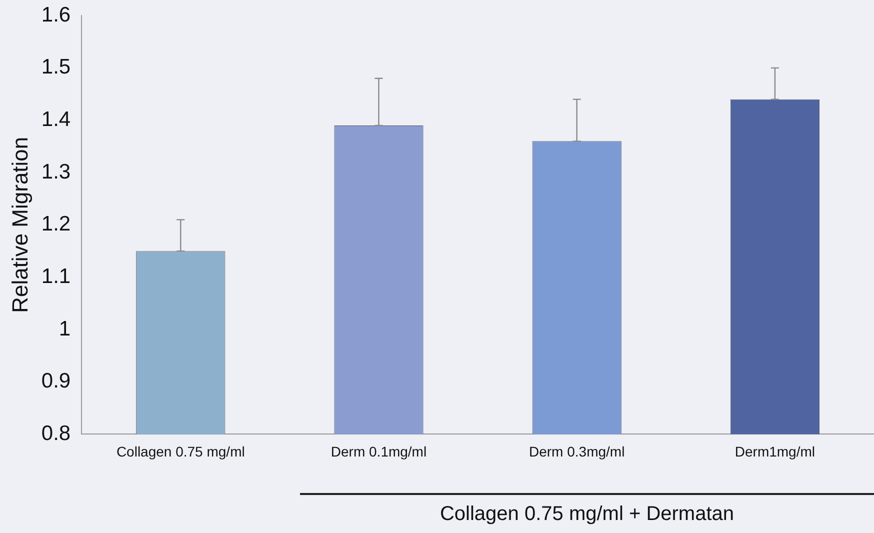 This screenshot has height=533, width=874. I want to click on x-tick-label: Derm 0.1mg/ml, so click(378, 451).